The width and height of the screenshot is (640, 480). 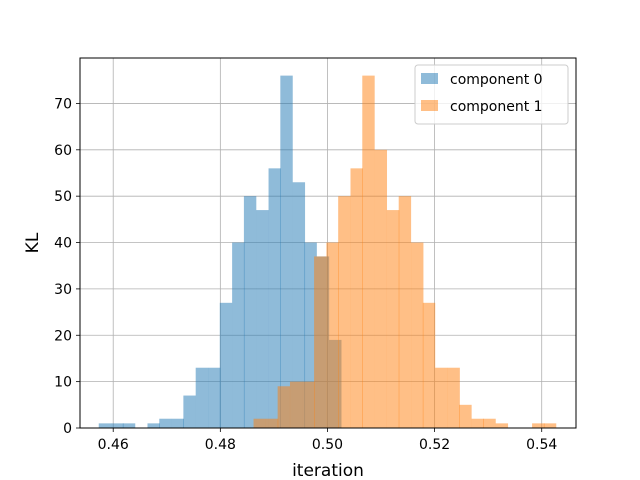 I want to click on y-tick-label: 30, so click(x=63, y=290).